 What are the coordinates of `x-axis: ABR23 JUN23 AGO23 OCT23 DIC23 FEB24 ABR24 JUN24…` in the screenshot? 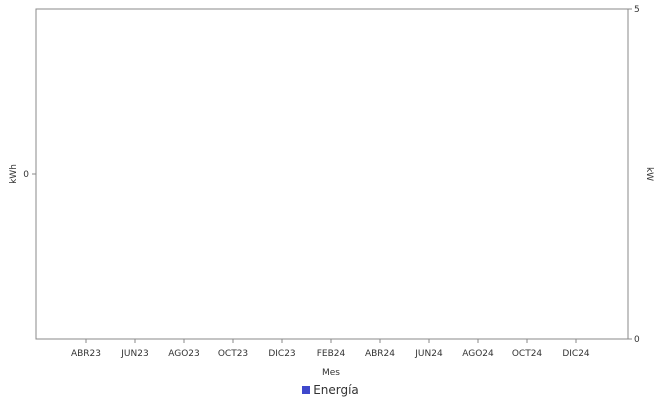 It's located at (330, 349).